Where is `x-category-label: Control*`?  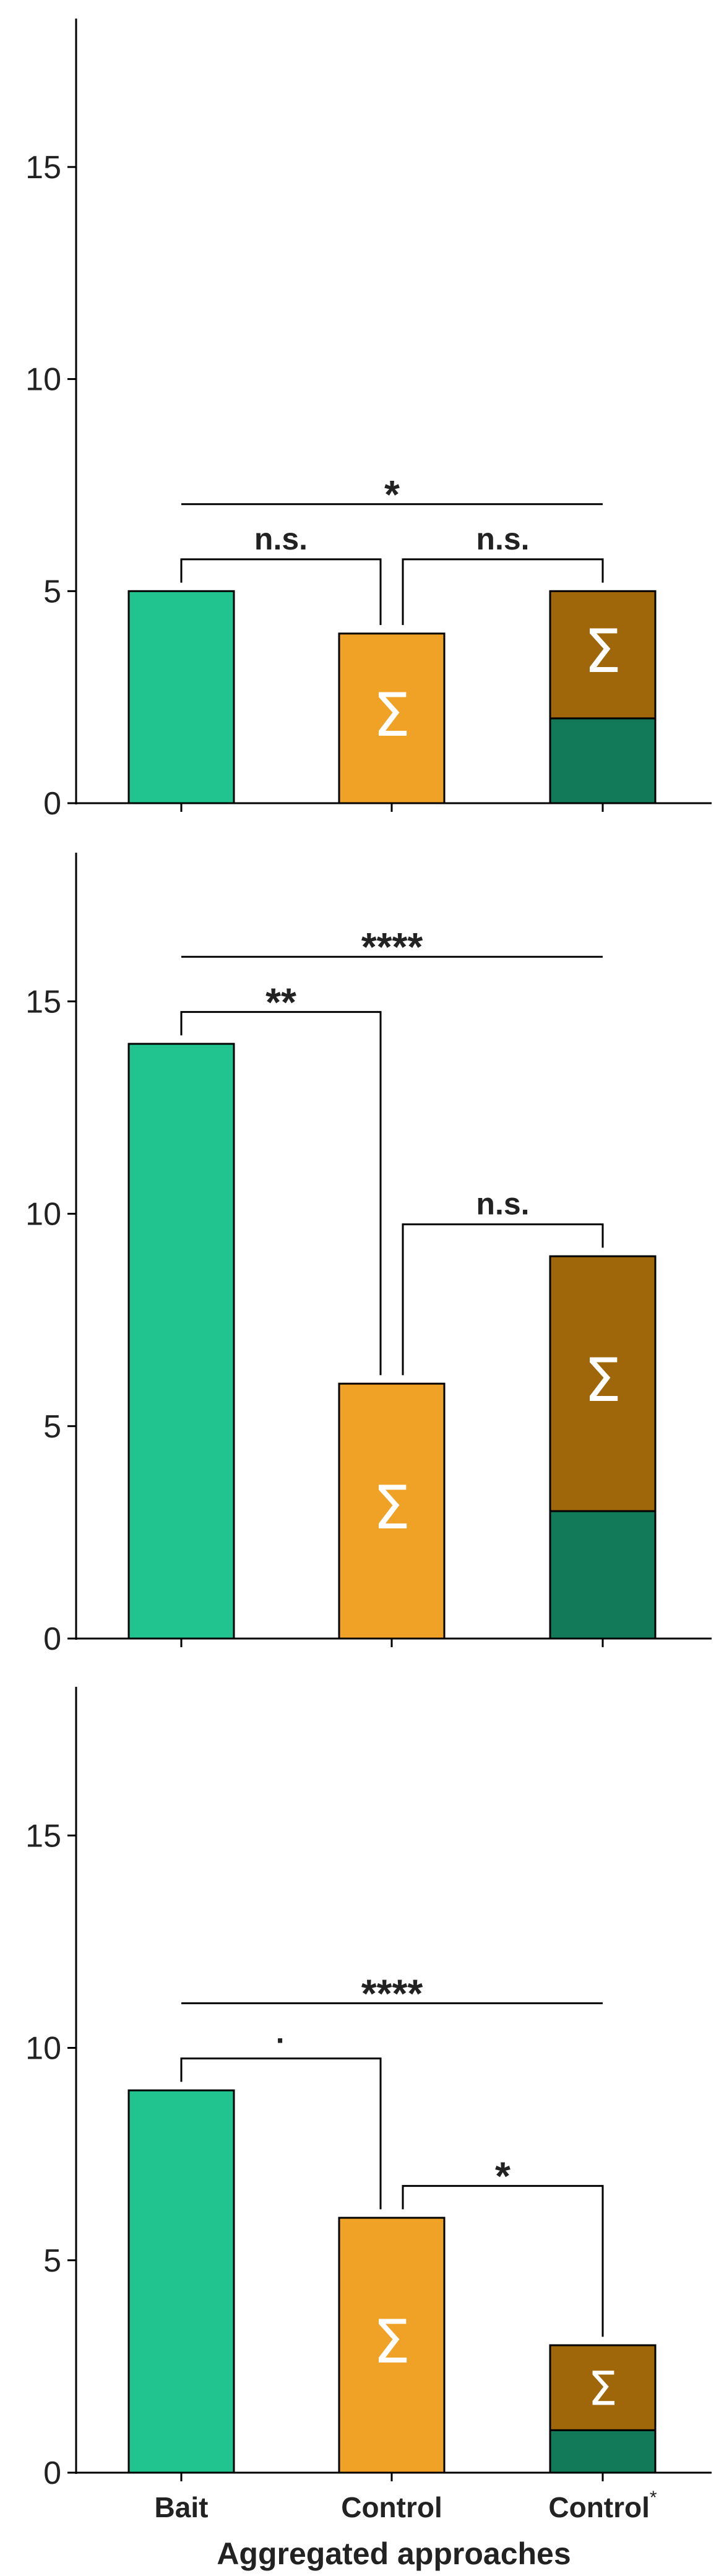 x-category-label: Control* is located at coordinates (602, 2505).